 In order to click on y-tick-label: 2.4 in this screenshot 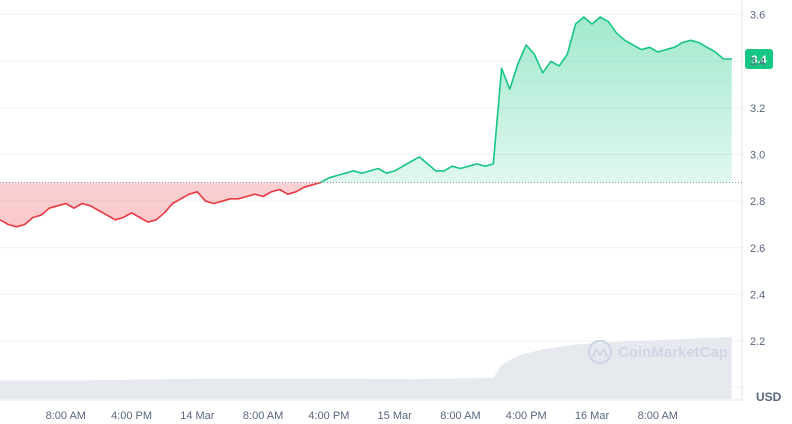, I will do `click(757, 295)`.